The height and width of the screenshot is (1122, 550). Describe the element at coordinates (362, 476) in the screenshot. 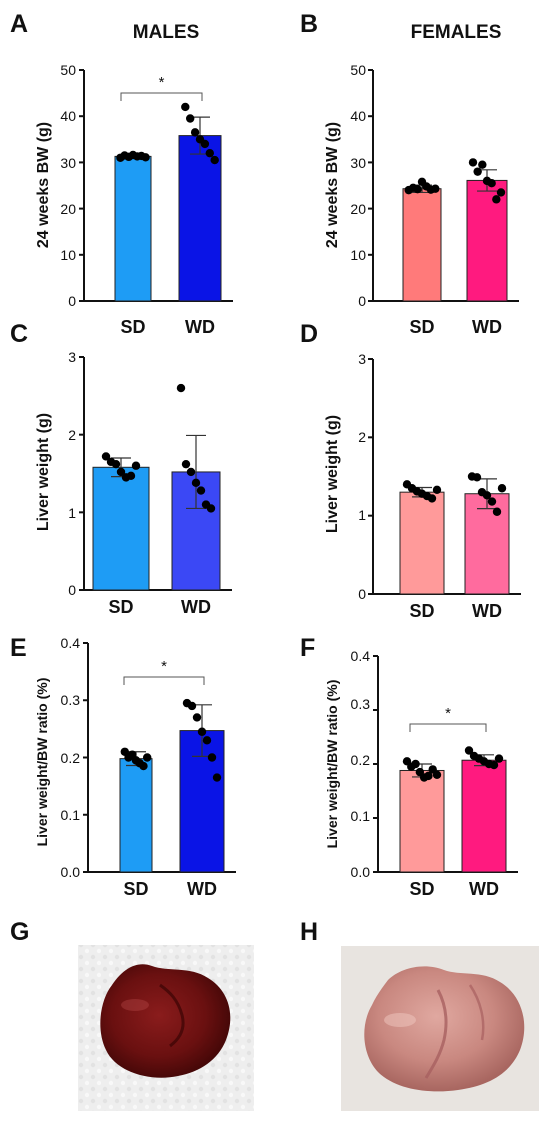

I see `yticks-d: 0 1 2 3` at that location.